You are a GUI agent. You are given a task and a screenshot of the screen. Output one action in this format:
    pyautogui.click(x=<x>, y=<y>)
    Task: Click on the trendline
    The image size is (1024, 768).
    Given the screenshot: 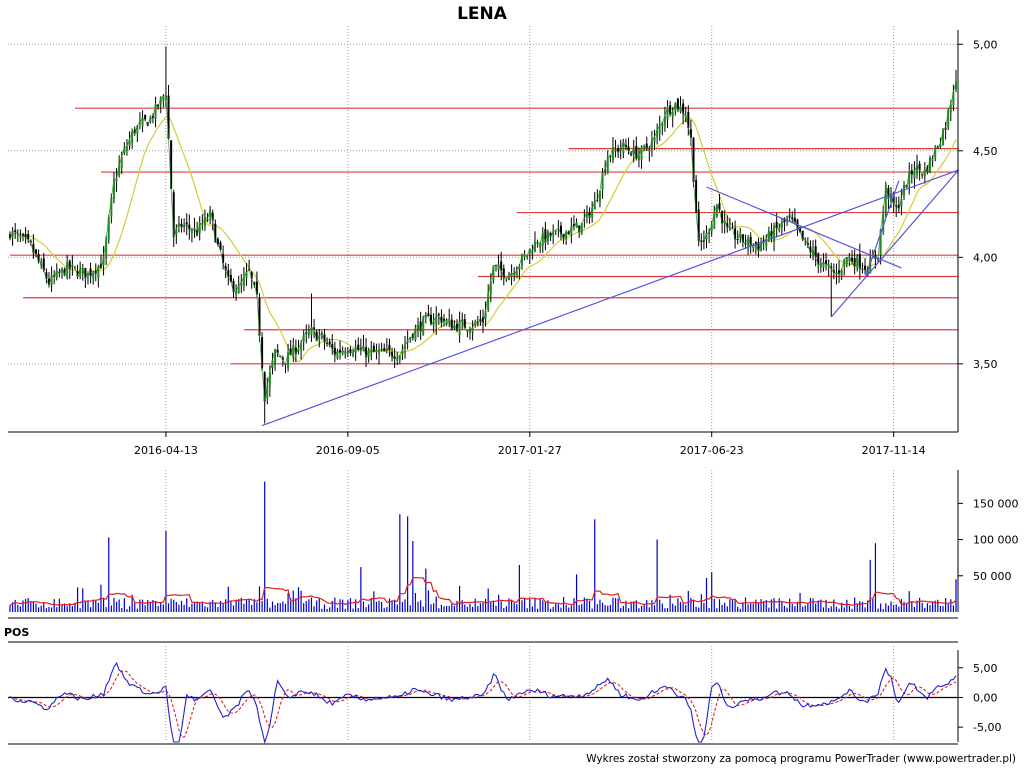 What is the action you would take?
    pyautogui.click(x=895, y=243)
    